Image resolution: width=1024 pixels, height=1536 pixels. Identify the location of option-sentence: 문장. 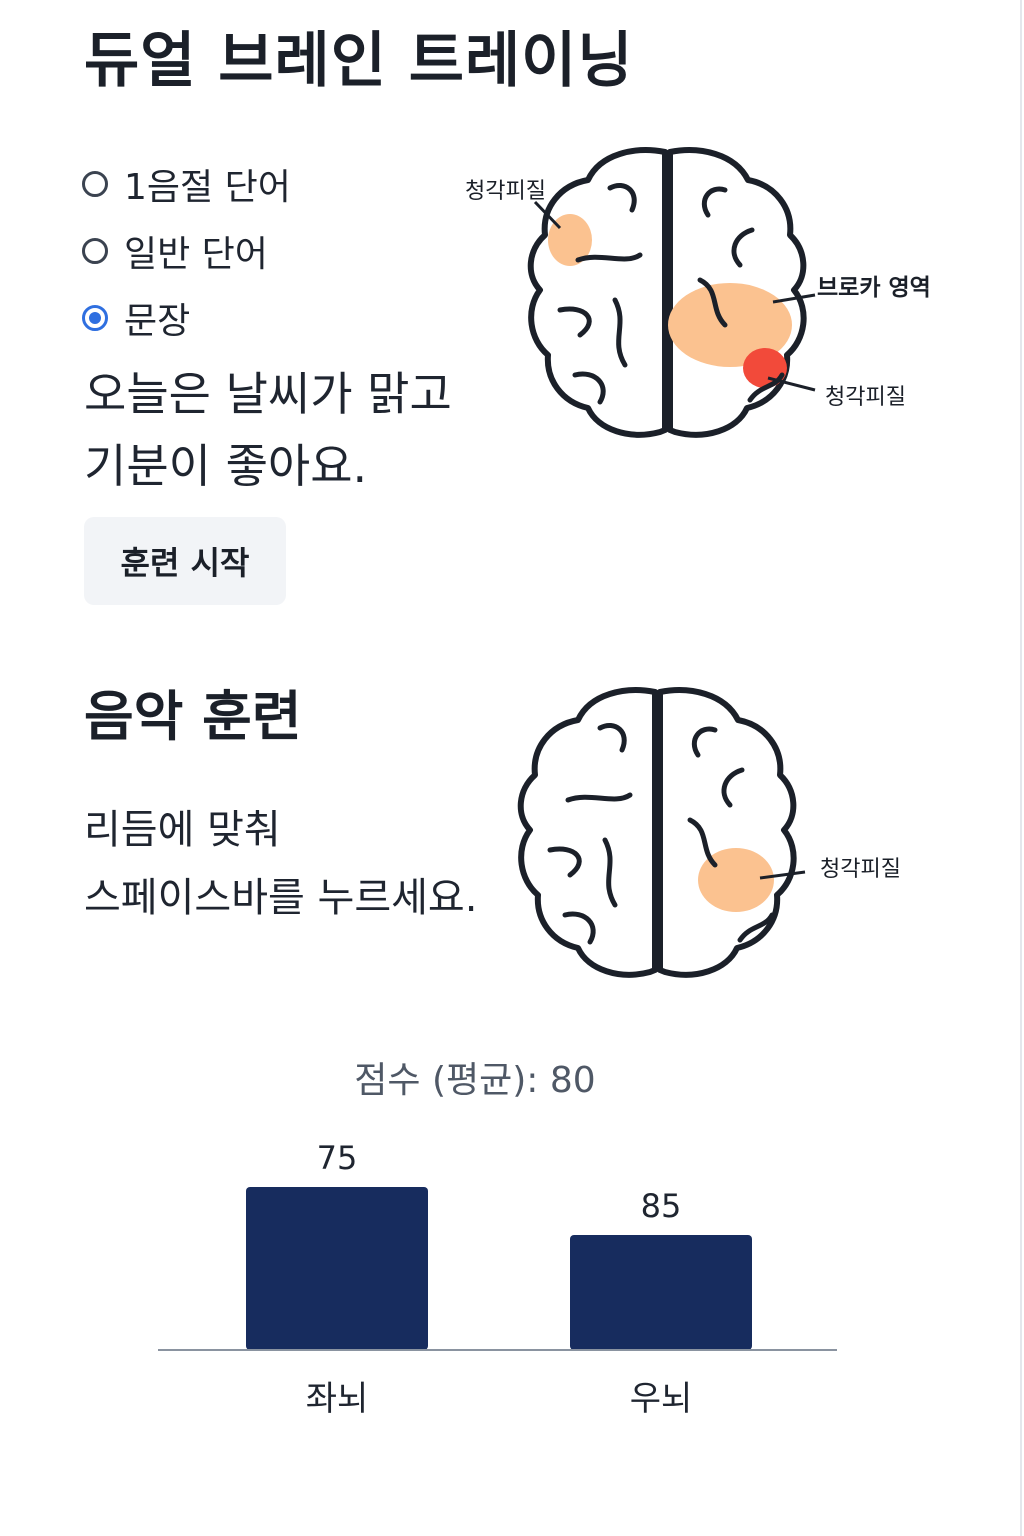
(272, 317).